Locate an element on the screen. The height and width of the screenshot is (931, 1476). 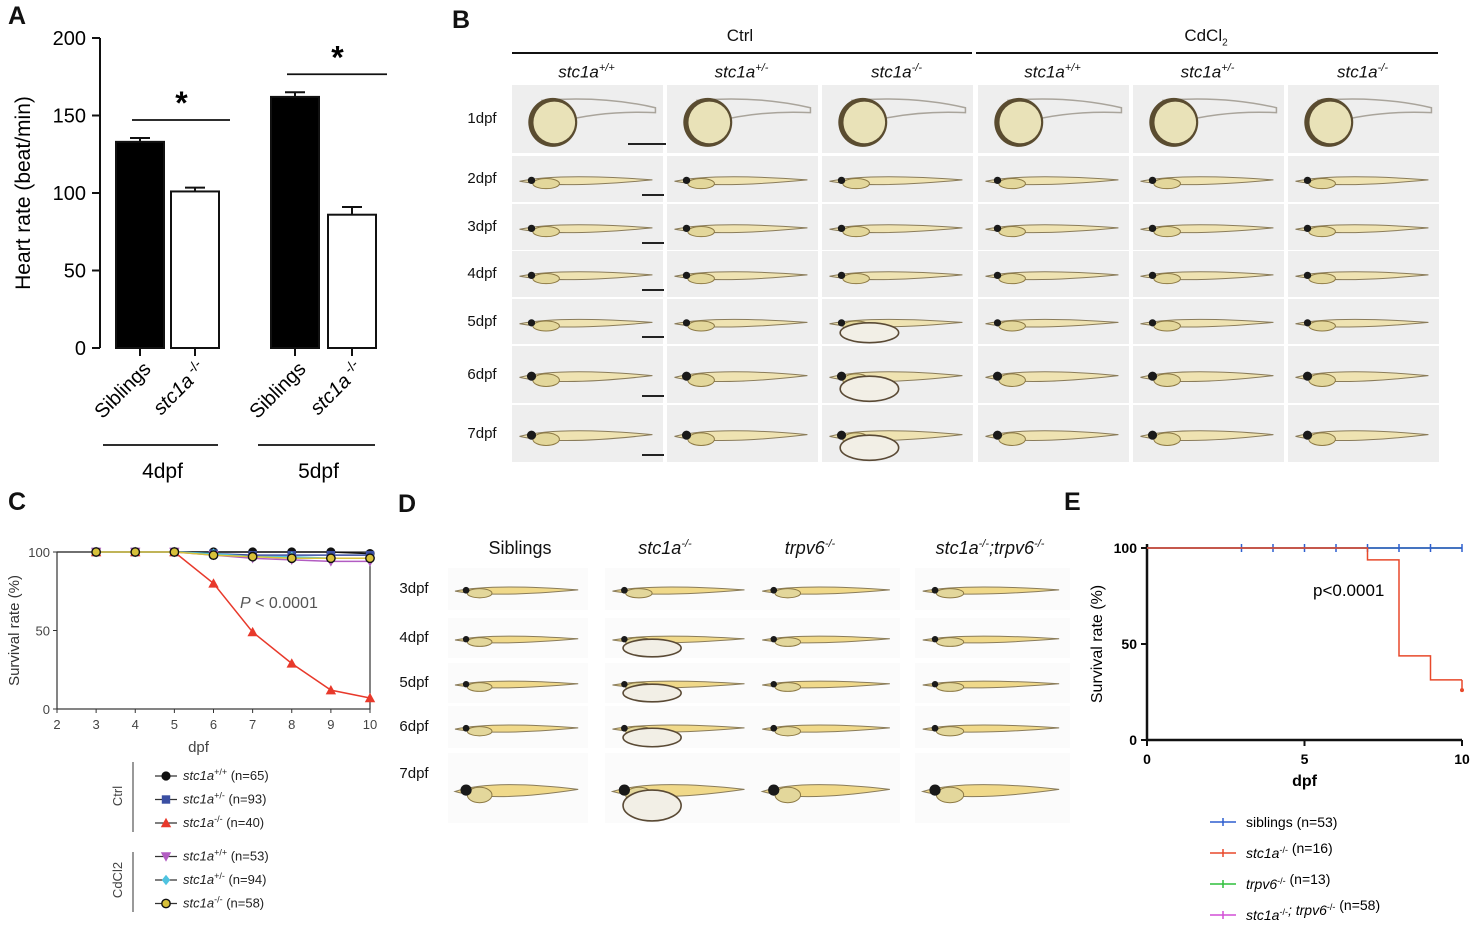
ctrl-divider is located at coordinates (742, 53).